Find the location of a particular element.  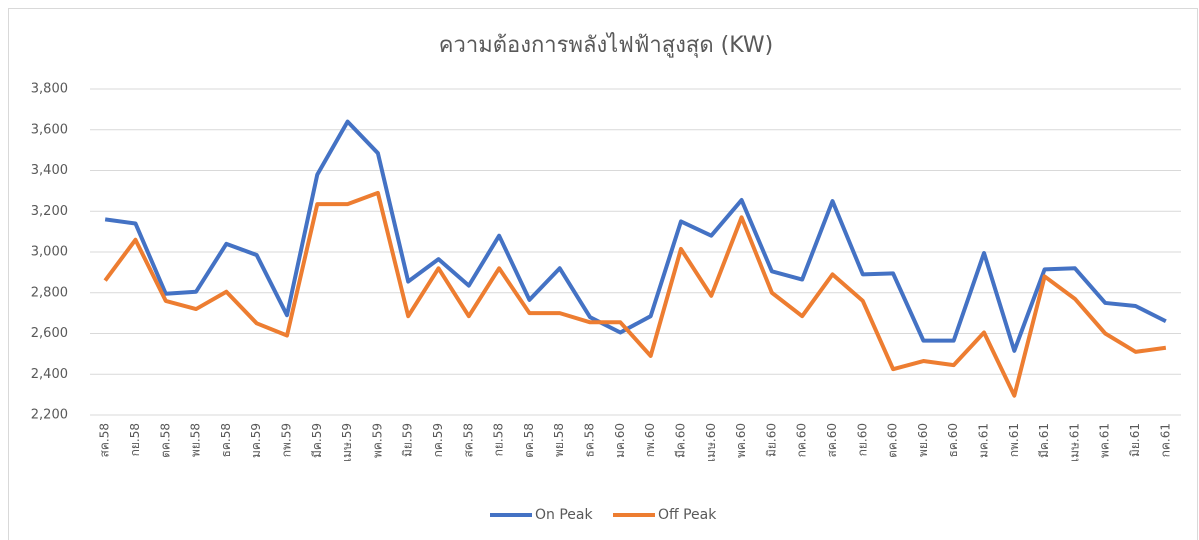

x-tick-label: พค.59 is located at coordinates (377, 440).